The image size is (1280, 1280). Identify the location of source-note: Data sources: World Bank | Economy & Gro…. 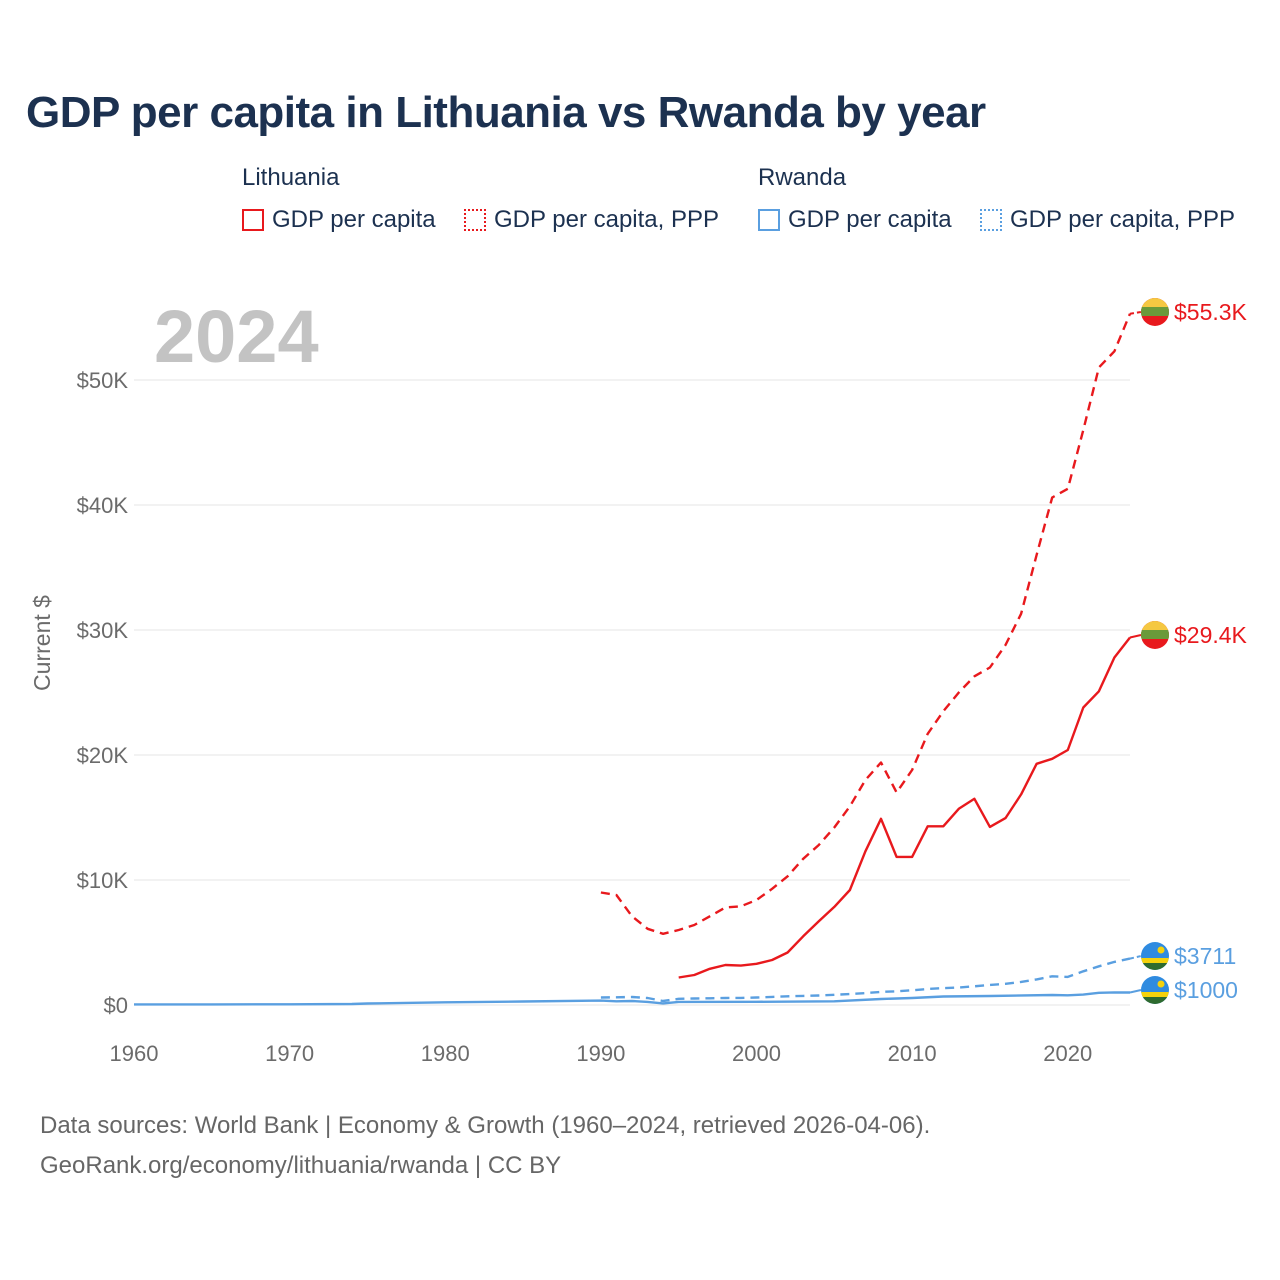
(485, 1146).